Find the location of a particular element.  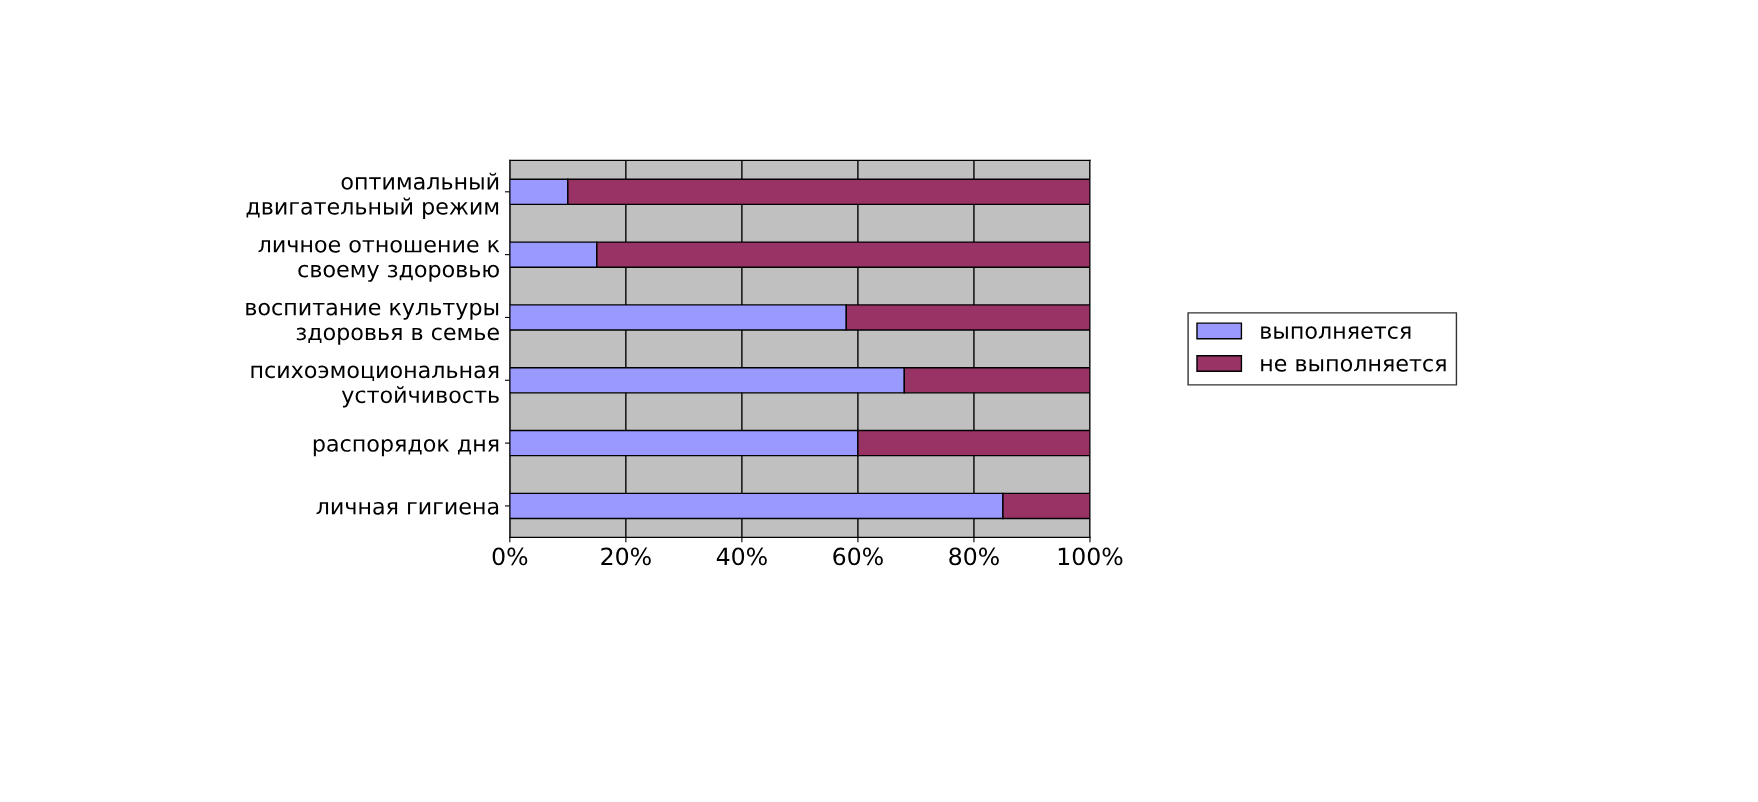

y-tick-label: личное отношение к своему здоровью is located at coordinates (379, 260).